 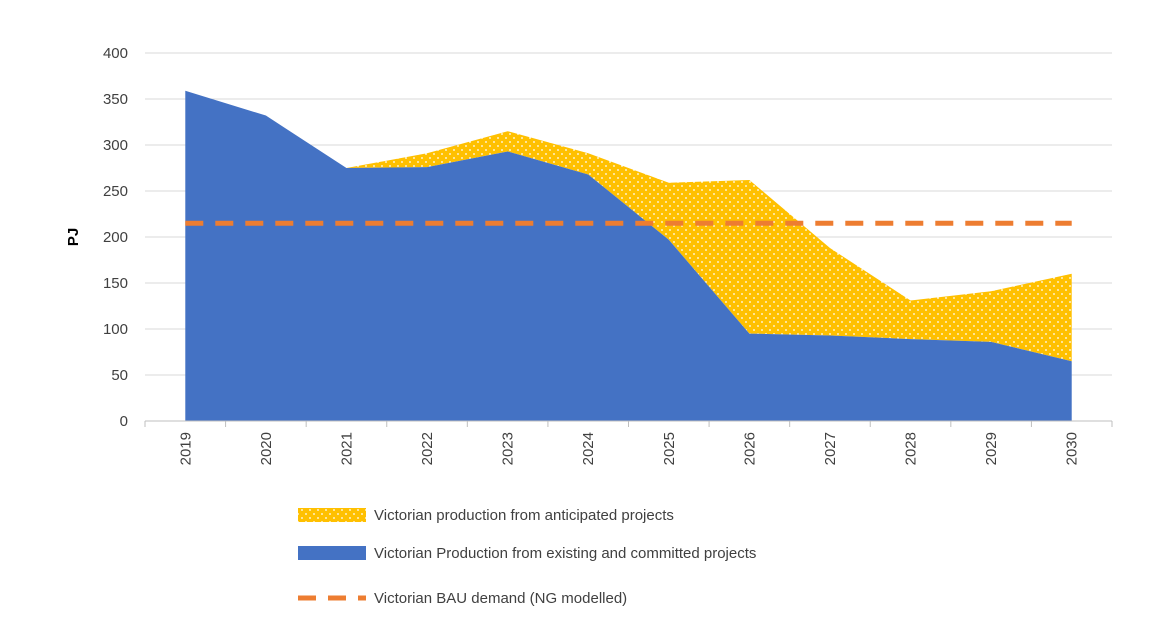 I want to click on x-tick-label: 2023, so click(x=508, y=448).